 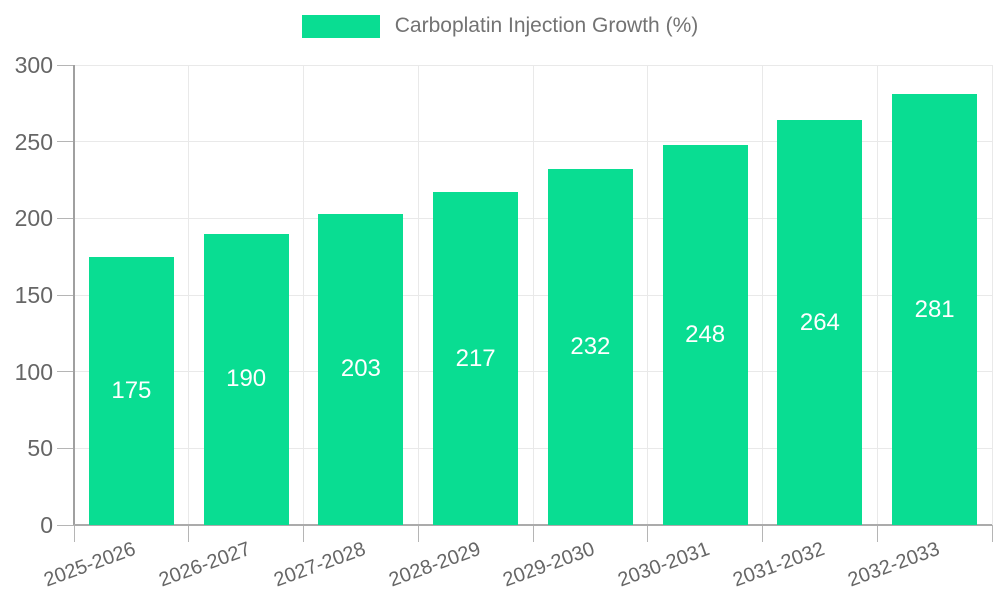 I want to click on bar-value-label: 190, so click(x=246, y=379).